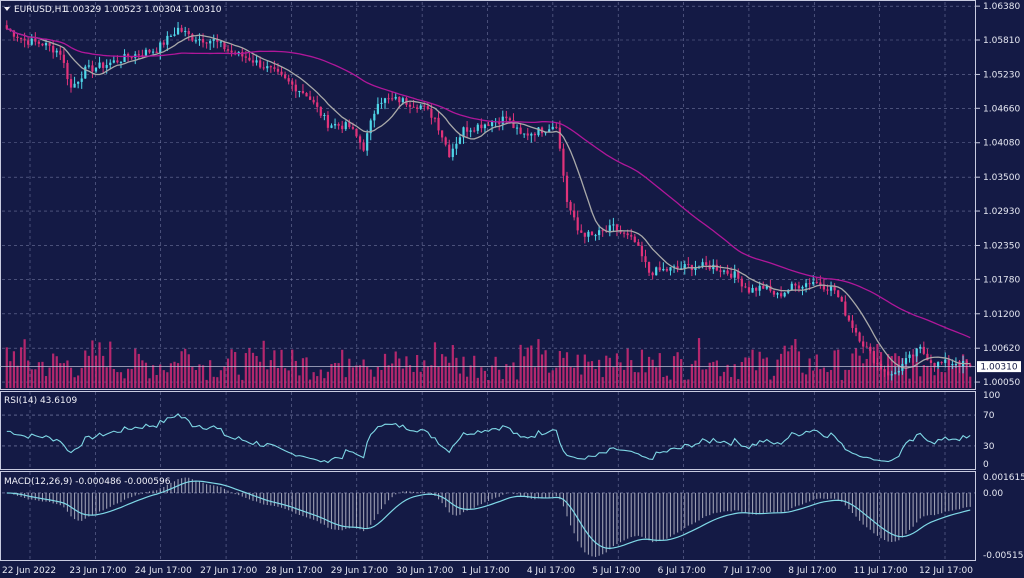 The width and height of the screenshot is (1024, 578). Describe the element at coordinates (946, 571) in the screenshot. I see `time-tick-label: 12 Jul 17:00` at that location.